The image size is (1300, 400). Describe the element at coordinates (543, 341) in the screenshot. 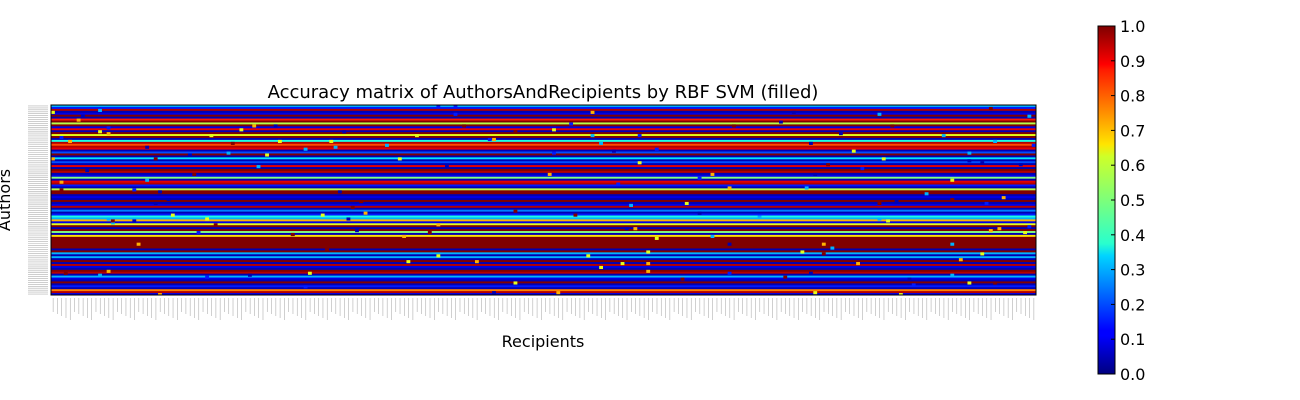

I see `x-axis-label: Recipients` at that location.